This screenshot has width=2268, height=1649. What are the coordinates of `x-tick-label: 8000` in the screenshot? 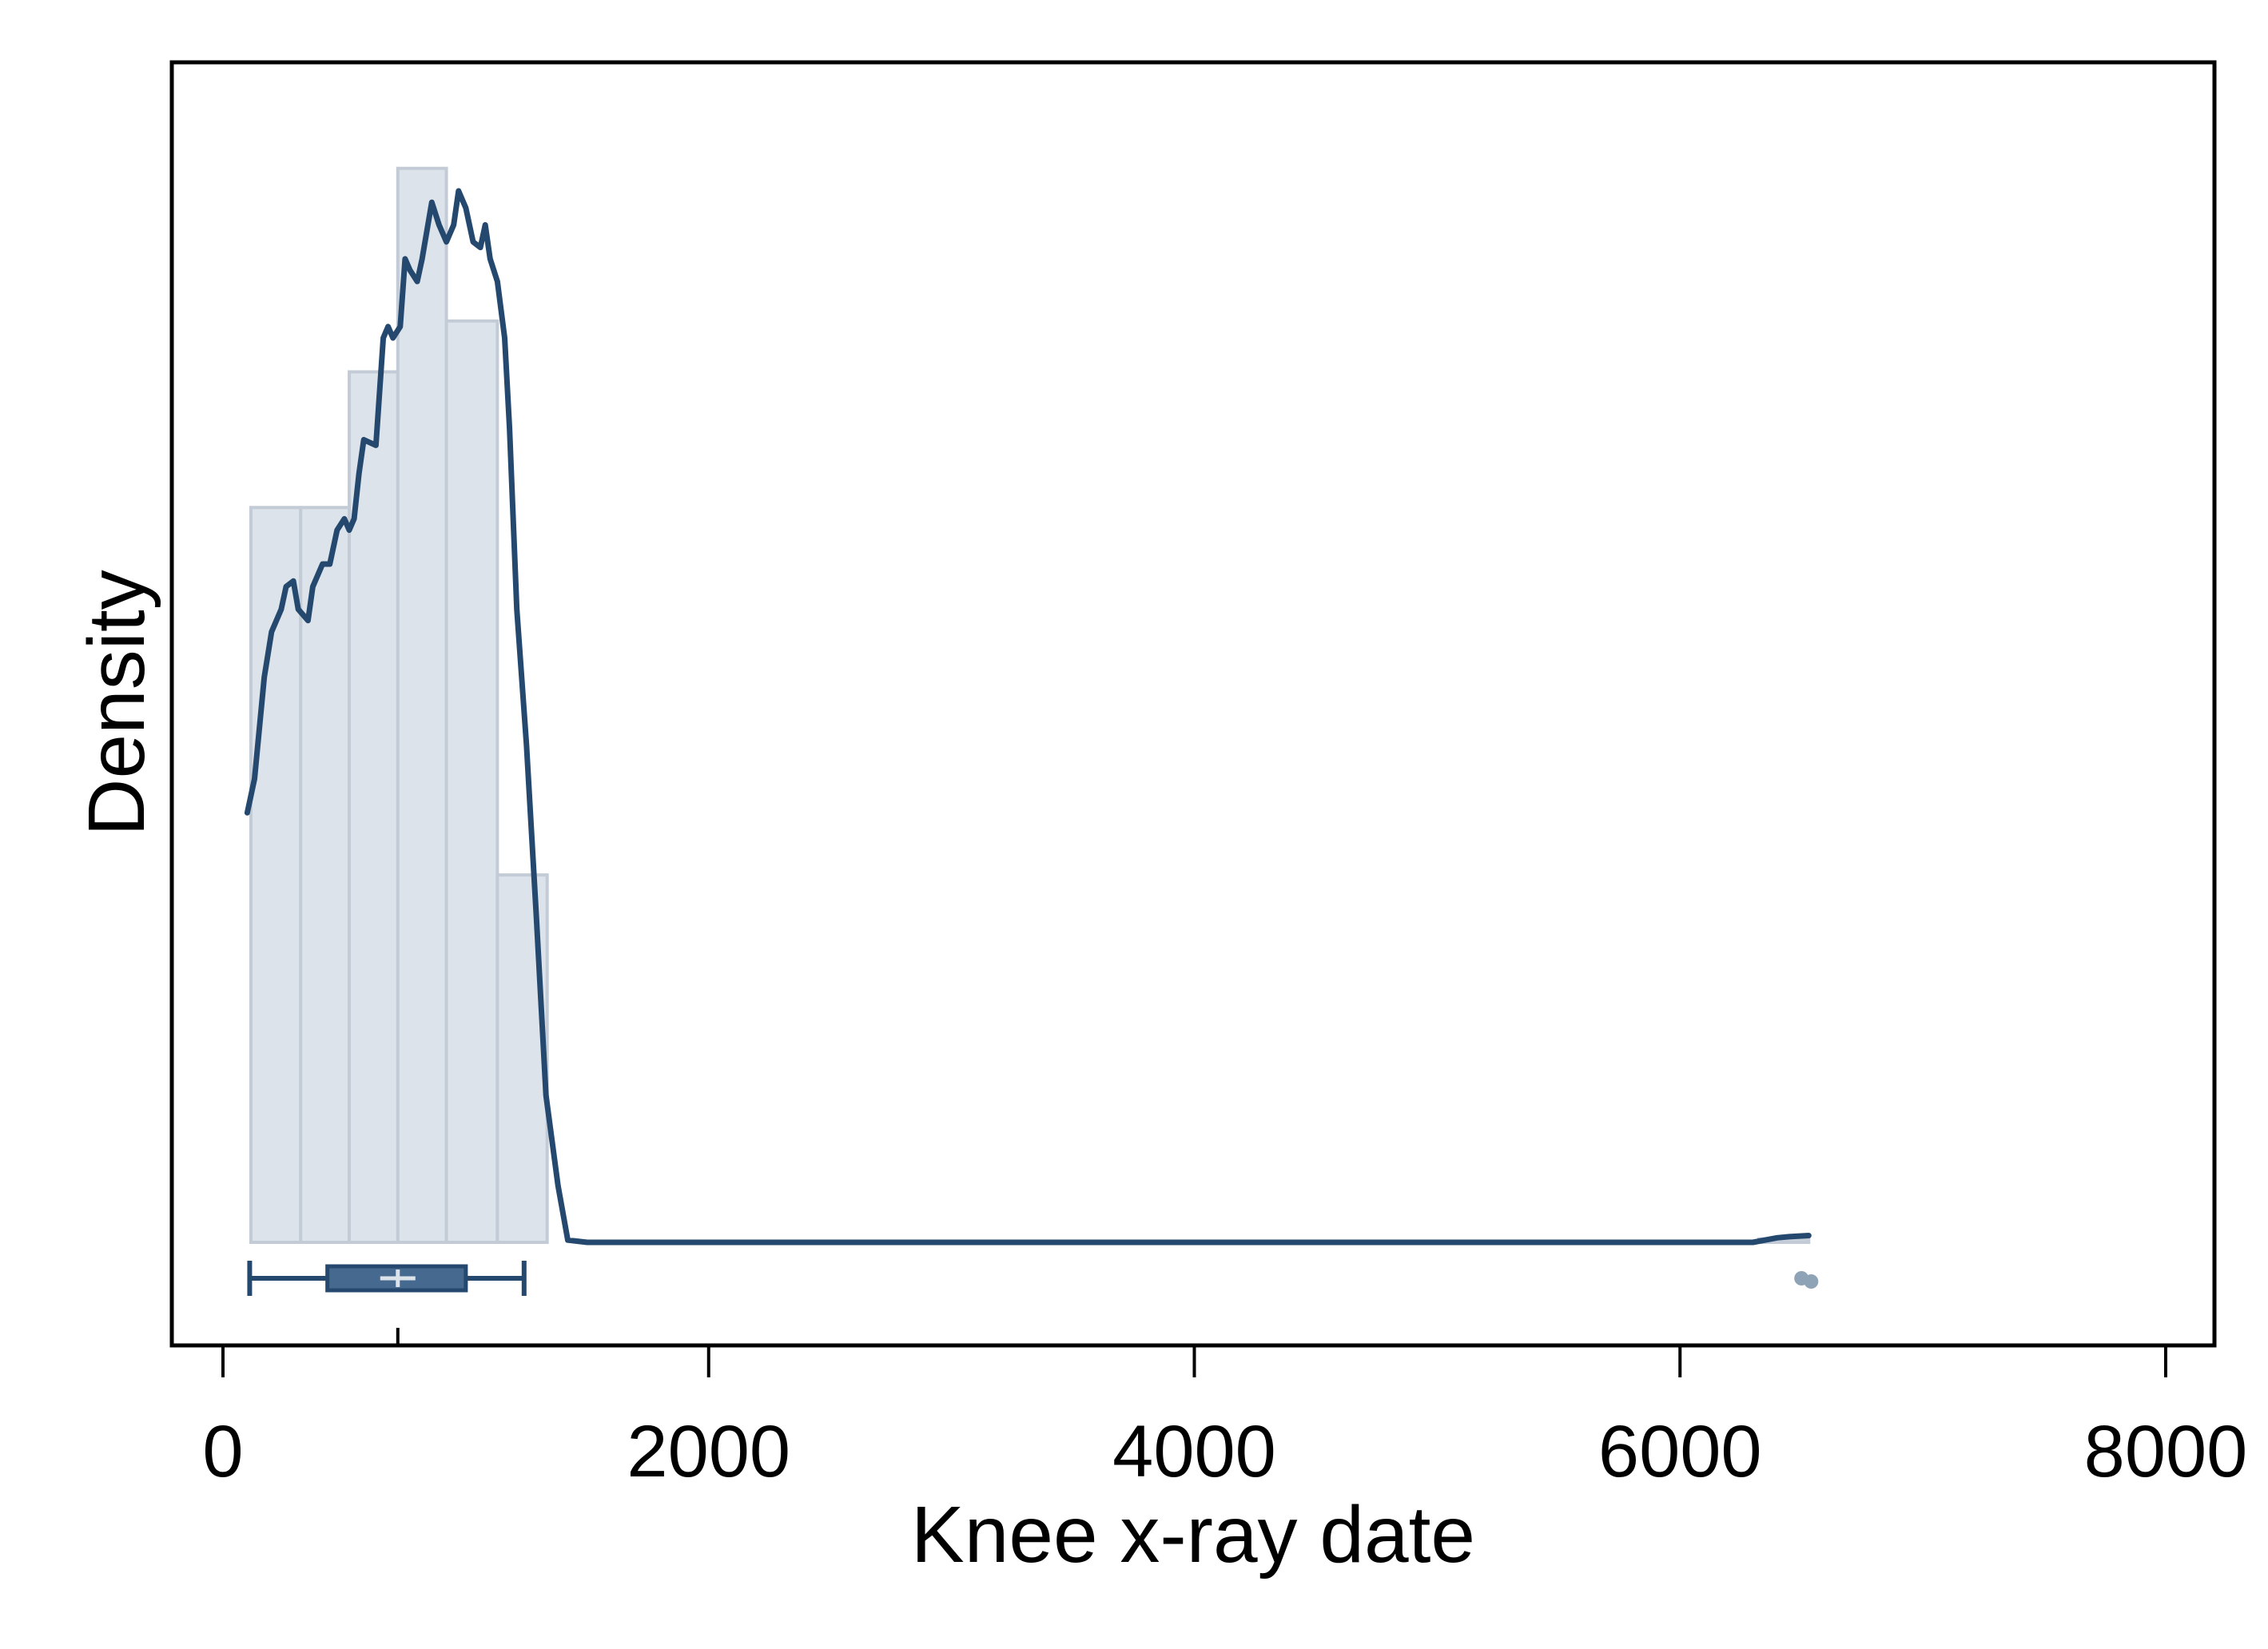 It's located at (2166, 1451).